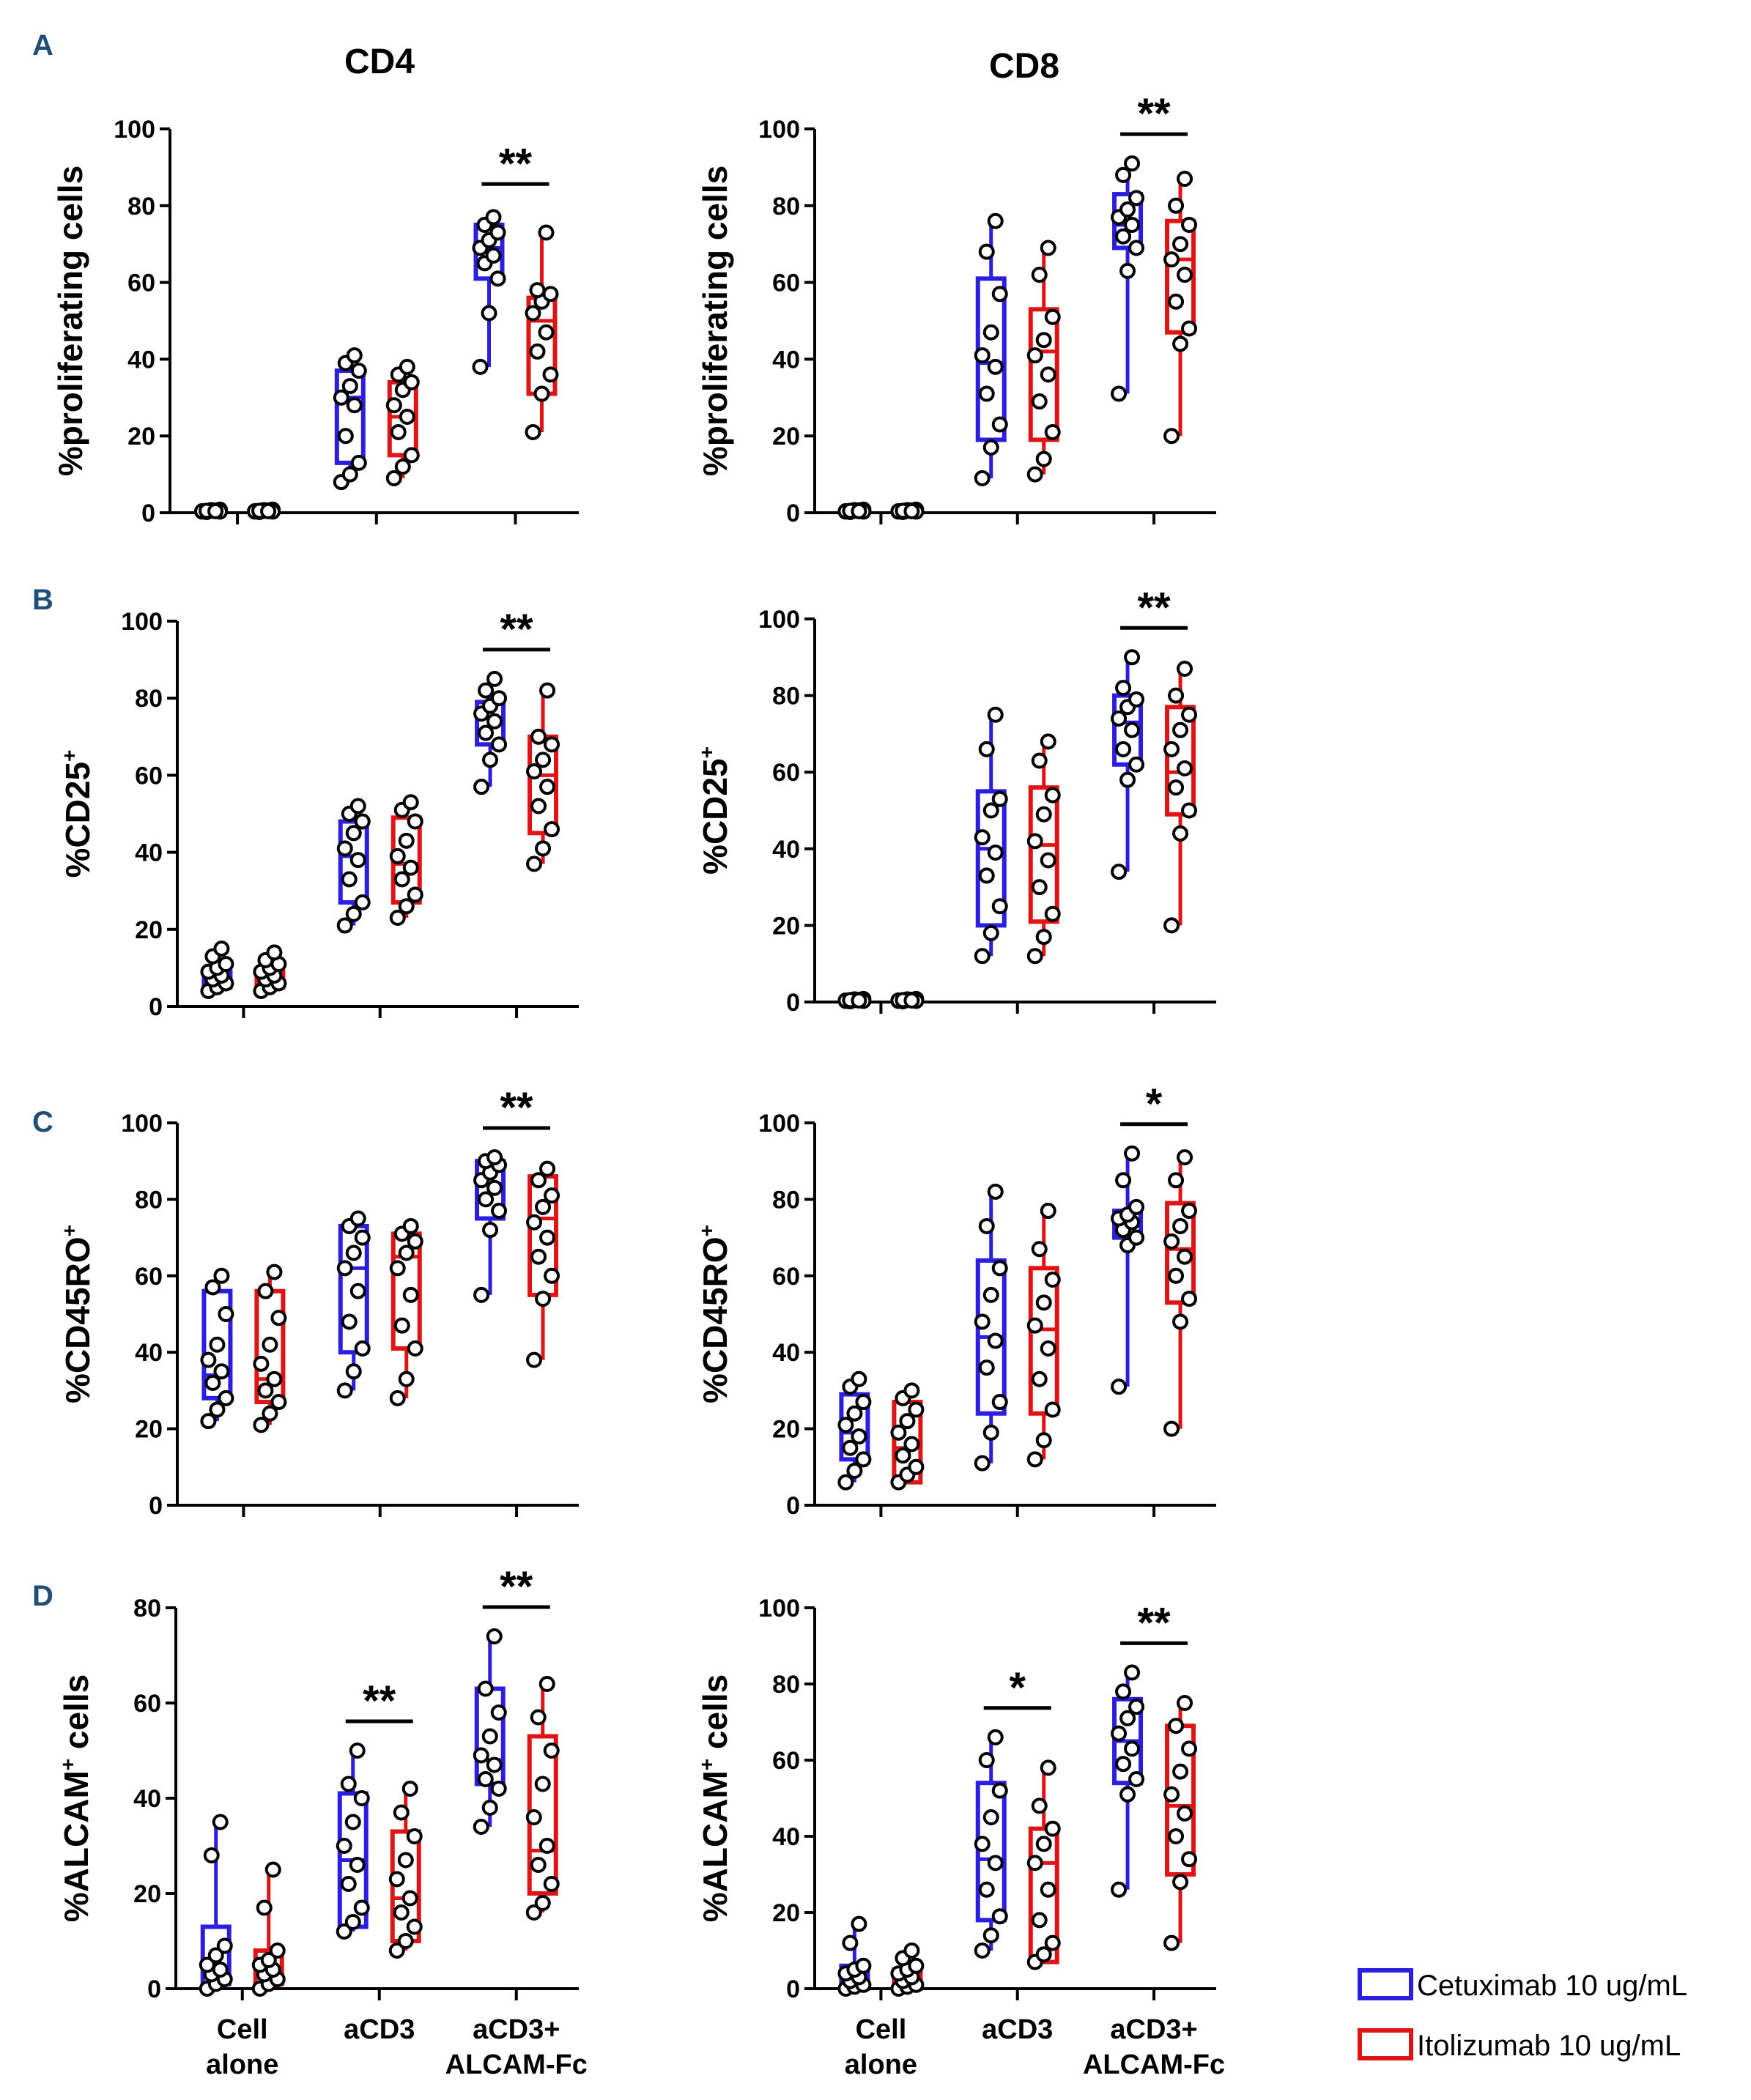 The image size is (1751, 2100). Describe the element at coordinates (1519, 2045) in the screenshot. I see `legend-item-itolizumab: Itolizumab 10 ug/mL` at that location.